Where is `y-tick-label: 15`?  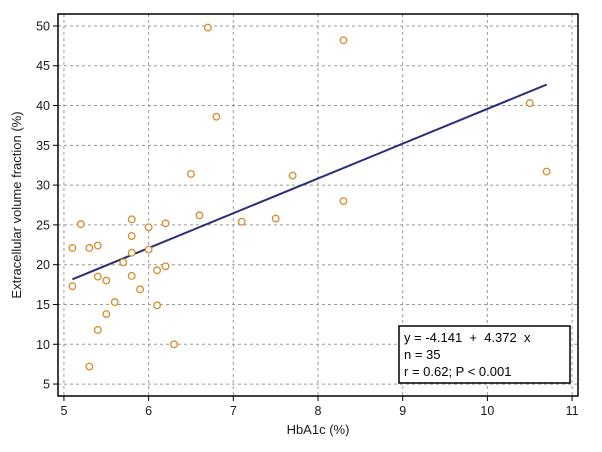
y-tick-label: 15 is located at coordinates (43, 305).